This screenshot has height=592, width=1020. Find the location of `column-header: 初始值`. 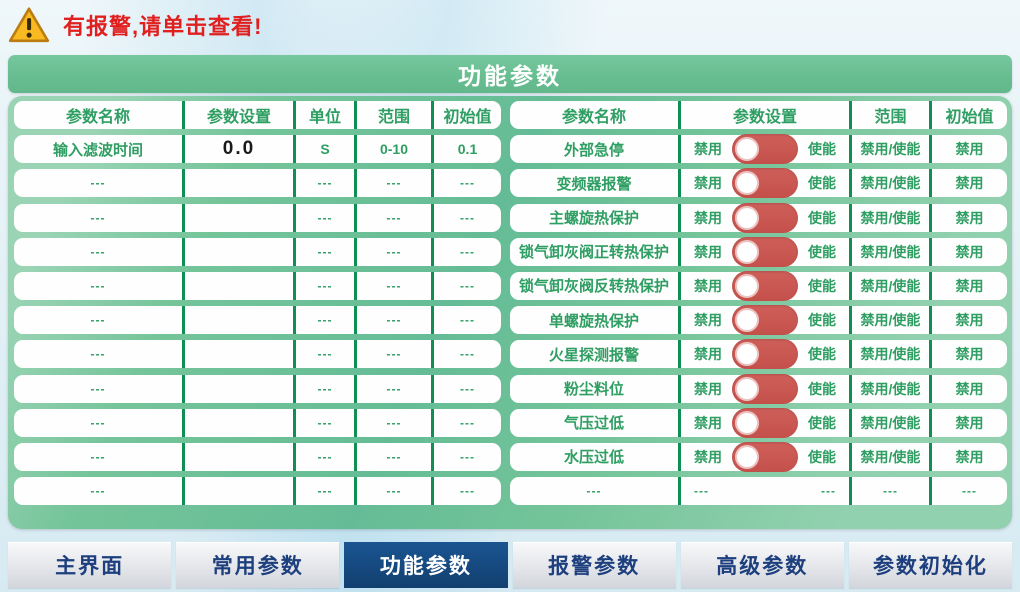

column-header: 初始值 is located at coordinates (969, 117).